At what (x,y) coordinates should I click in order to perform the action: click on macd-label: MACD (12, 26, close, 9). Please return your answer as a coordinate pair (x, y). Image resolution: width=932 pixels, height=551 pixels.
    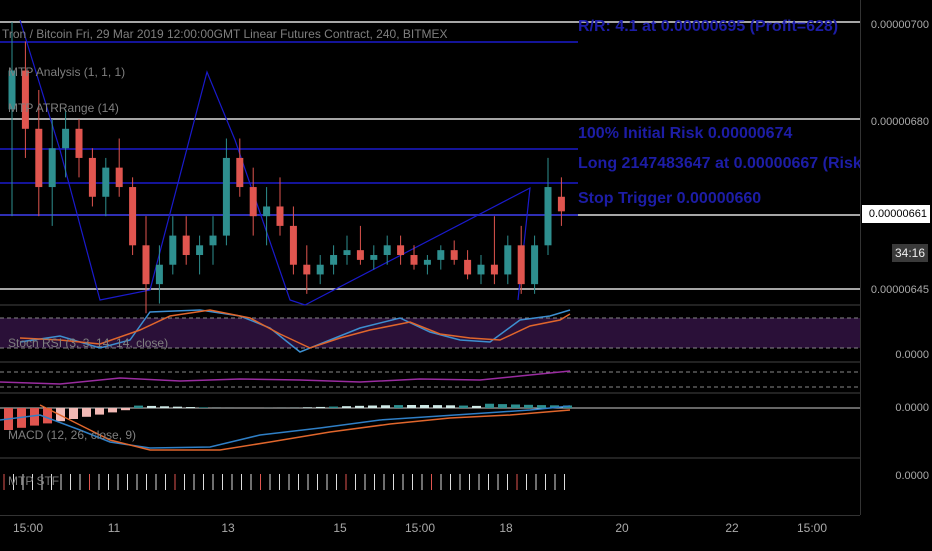
    Looking at the image, I should click on (72, 435).